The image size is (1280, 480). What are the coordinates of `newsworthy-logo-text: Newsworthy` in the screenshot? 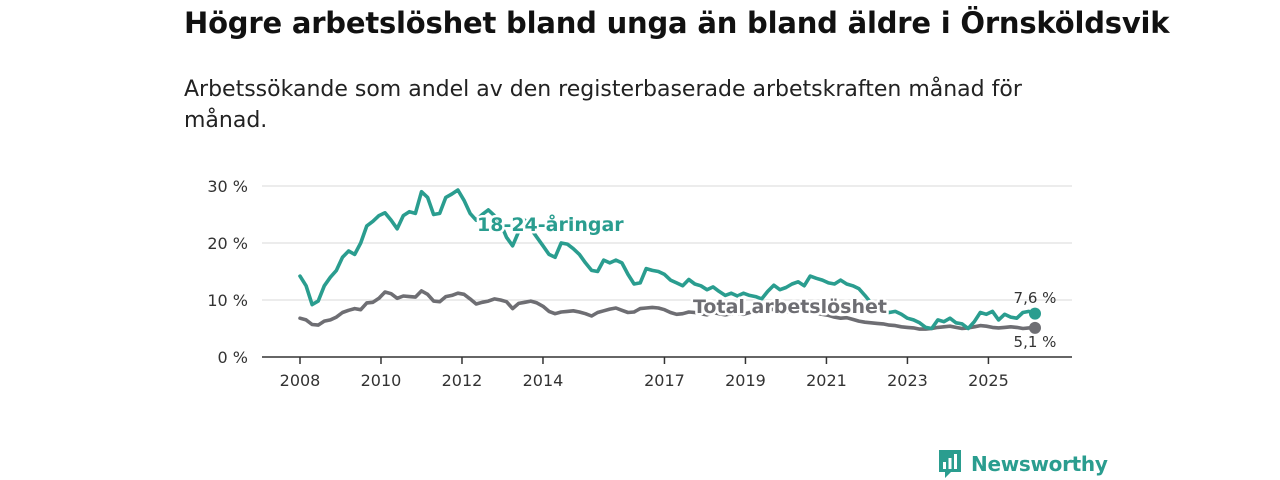 It's located at (1039, 464).